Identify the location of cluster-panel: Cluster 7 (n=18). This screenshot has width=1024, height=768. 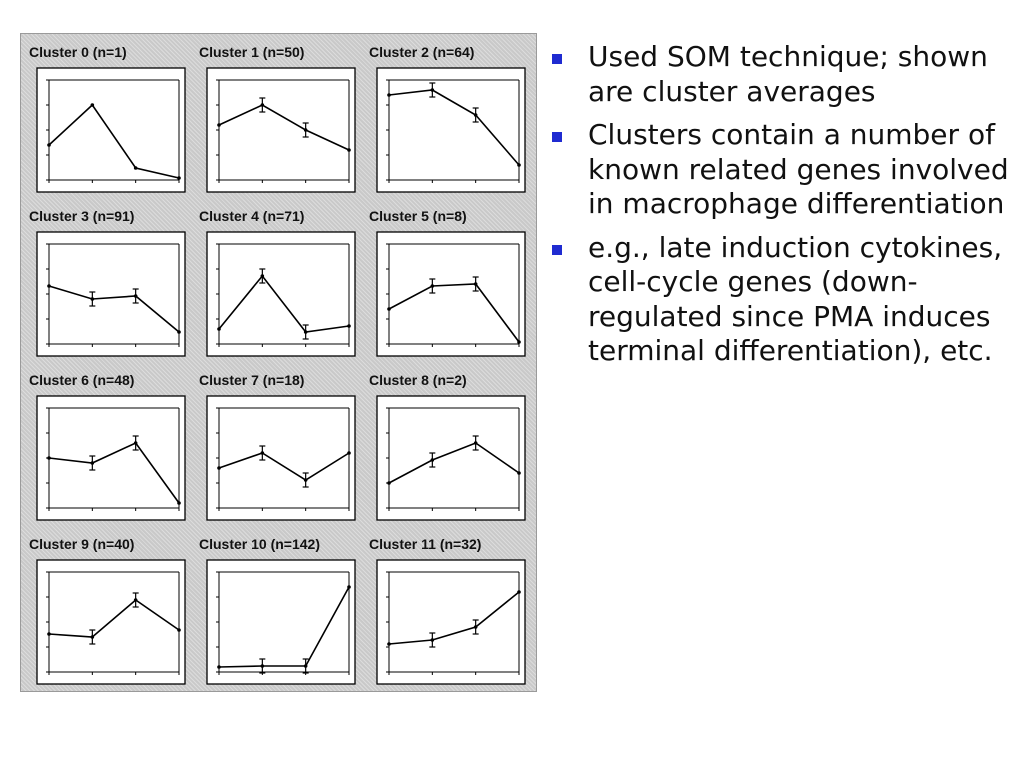
(277, 445).